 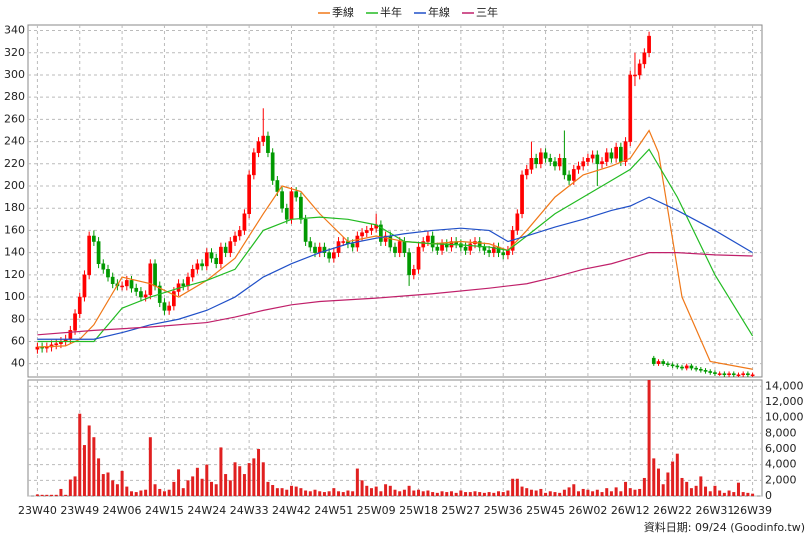 What do you see at coordinates (164, 510) in the screenshot?
I see `x-tick-label: 24W15` at bounding box center [164, 510].